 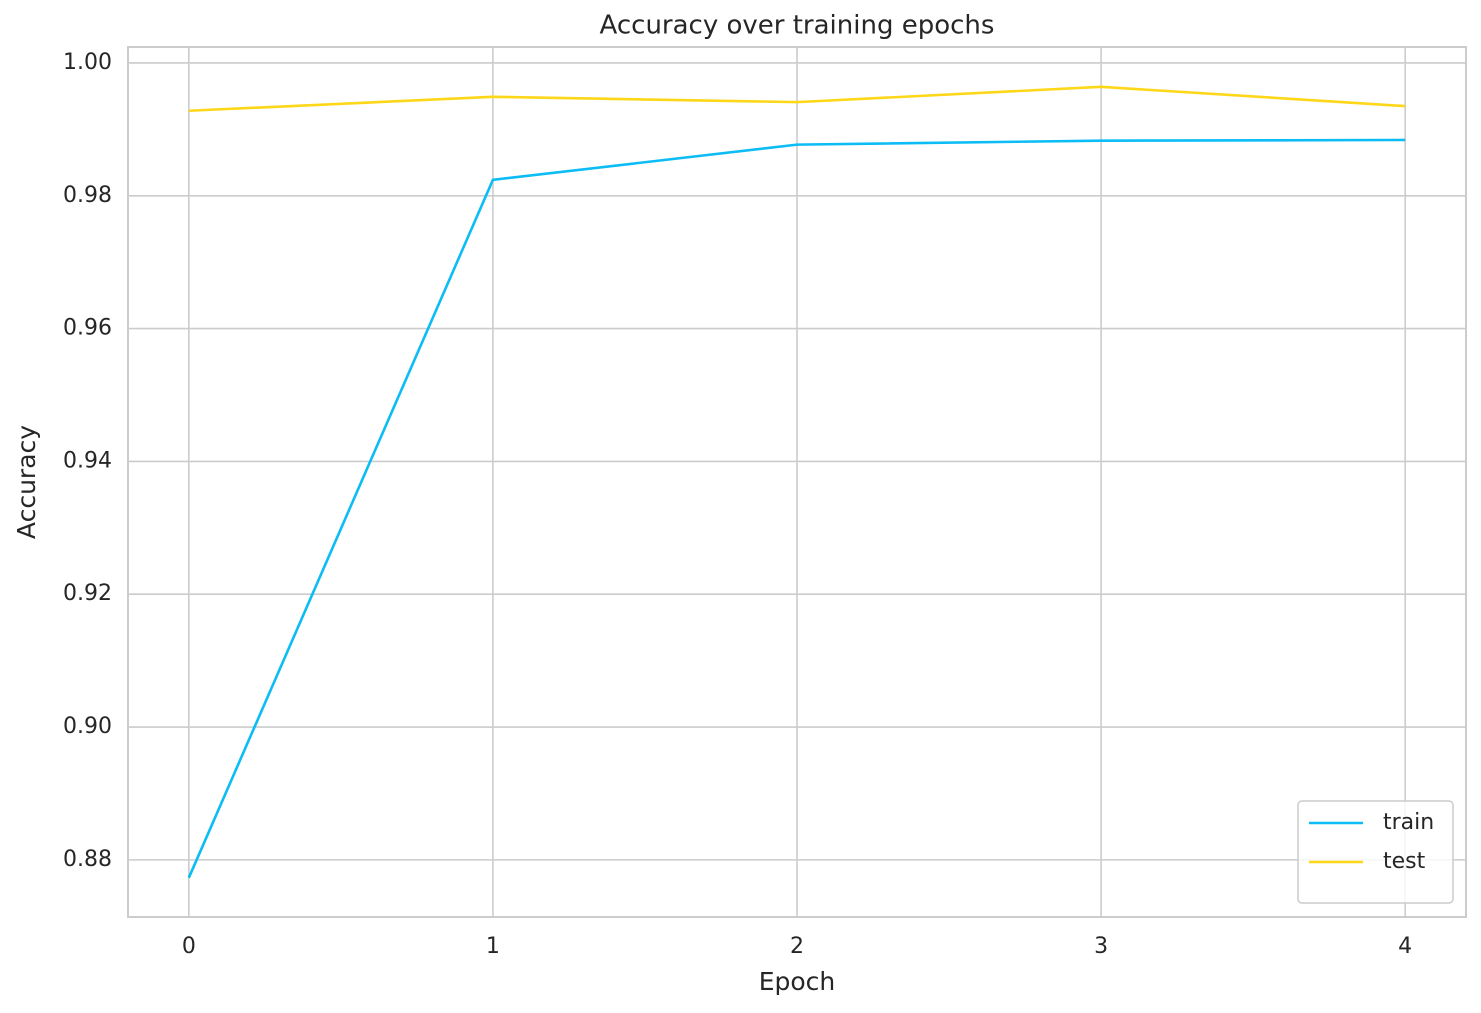 What do you see at coordinates (87, 859) in the screenshot?
I see `y-tick-label: 0.88` at bounding box center [87, 859].